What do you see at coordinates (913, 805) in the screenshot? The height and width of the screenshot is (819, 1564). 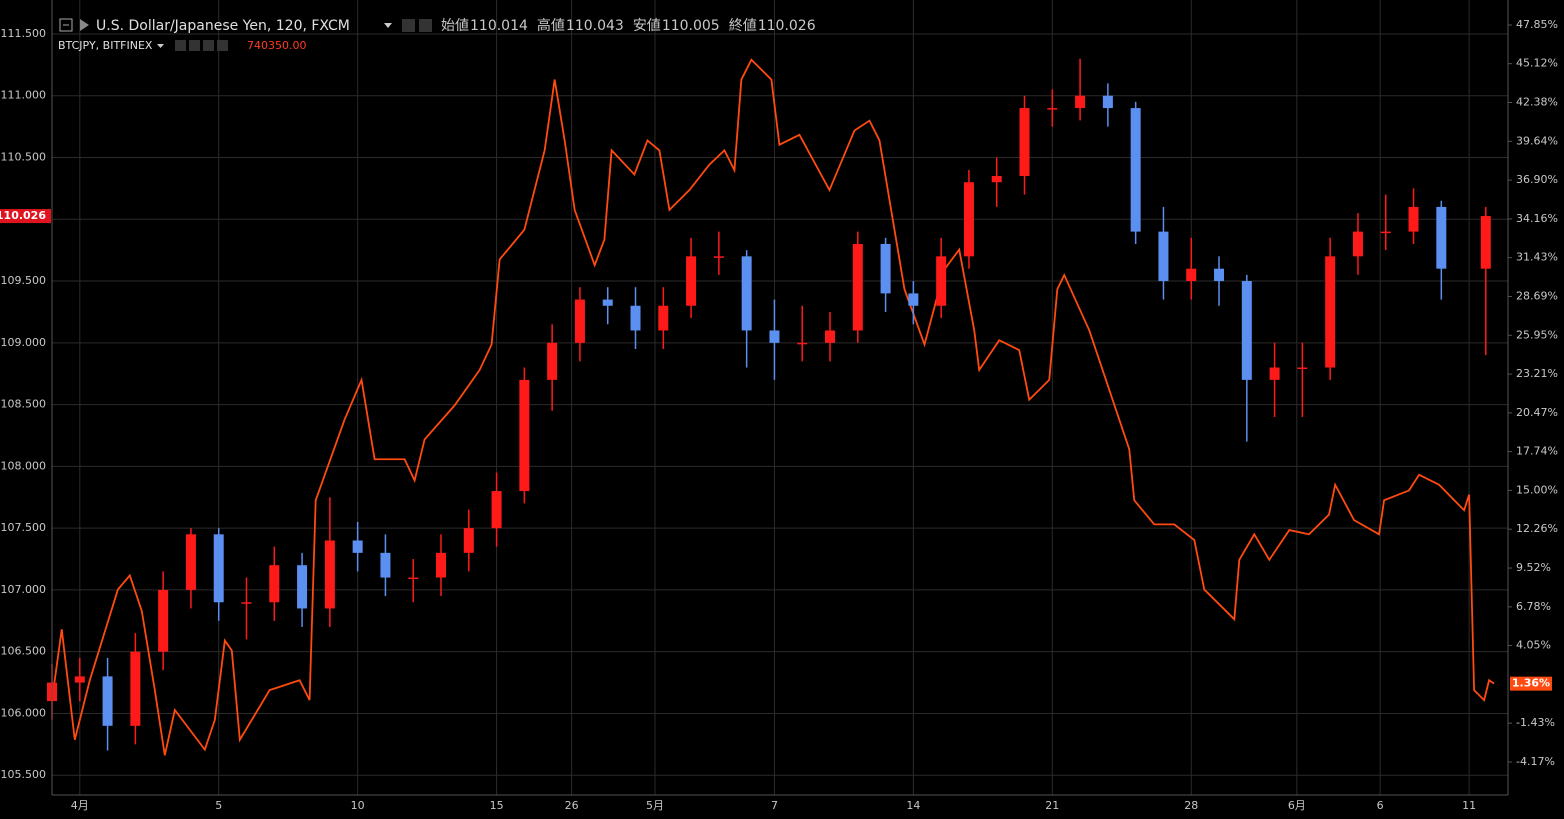 I see `x-tick-label: 14` at bounding box center [913, 805].